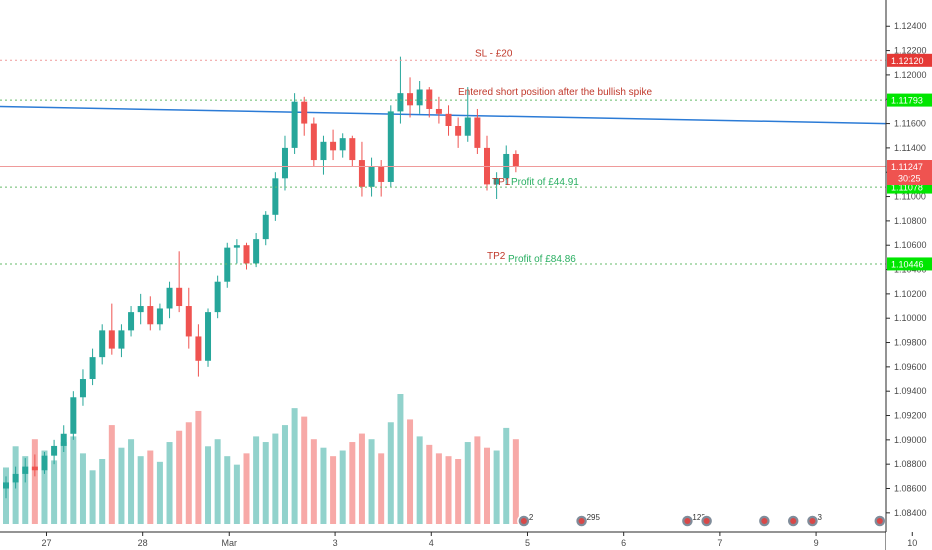  What do you see at coordinates (545, 182) in the screenshot?
I see `tp1-annotation: Profit of £44.91` at bounding box center [545, 182].